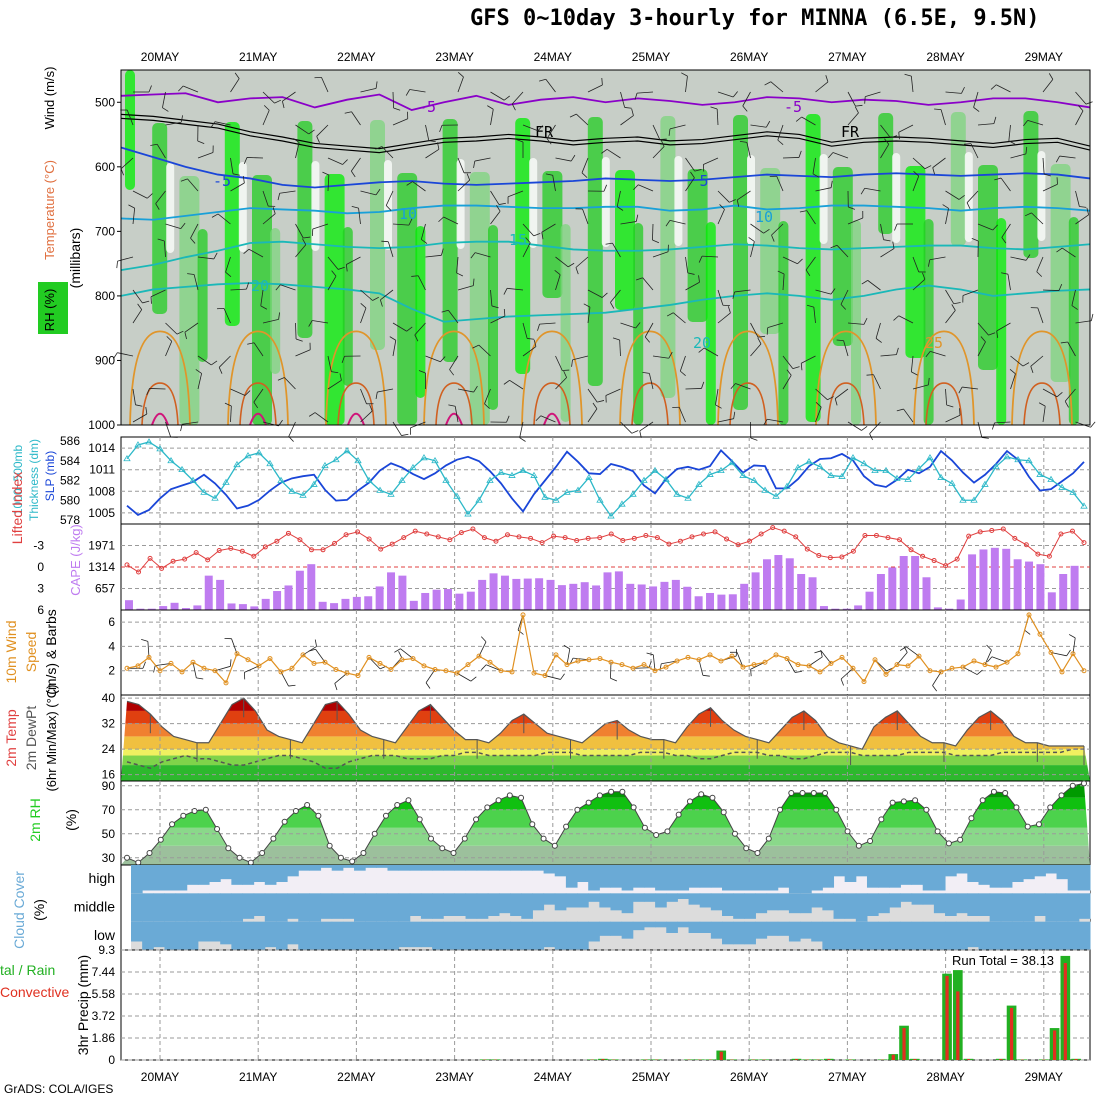 This screenshot has height=1100, width=1100. What do you see at coordinates (109, 775) in the screenshot?
I see `temp-tick: 16` at bounding box center [109, 775].